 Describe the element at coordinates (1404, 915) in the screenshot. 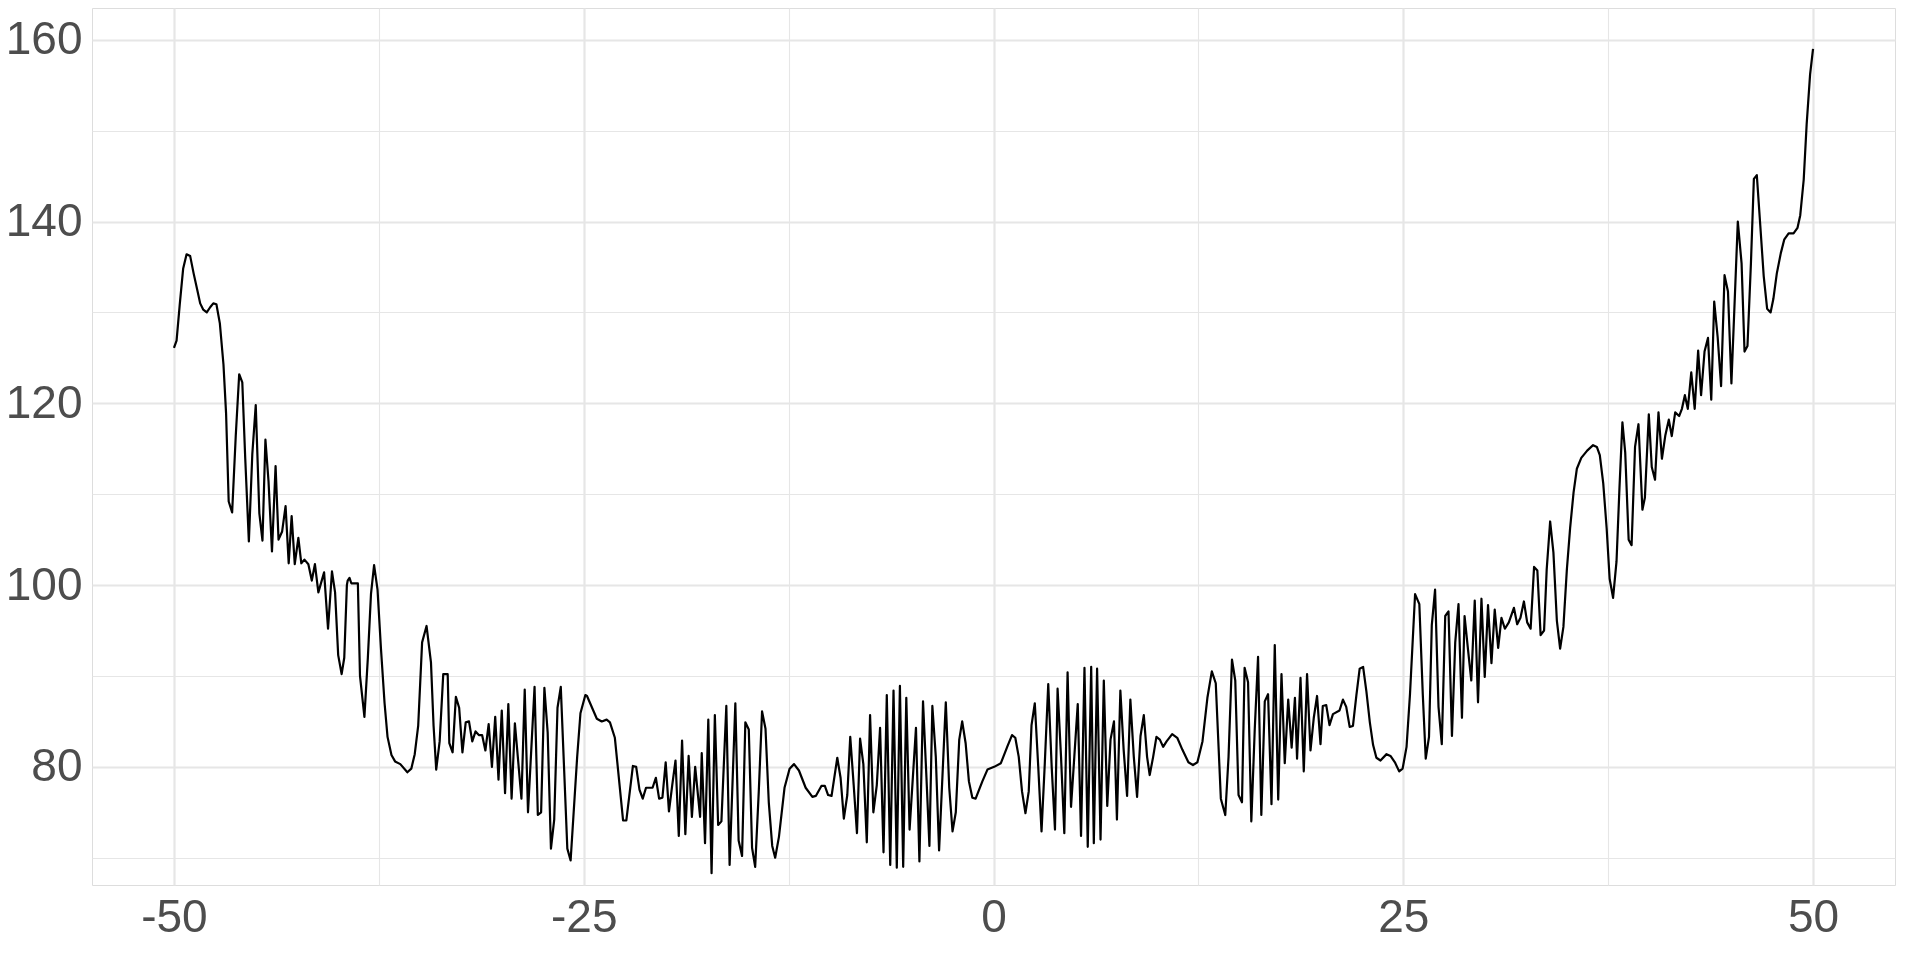

I see `x-tick-label: 25` at that location.